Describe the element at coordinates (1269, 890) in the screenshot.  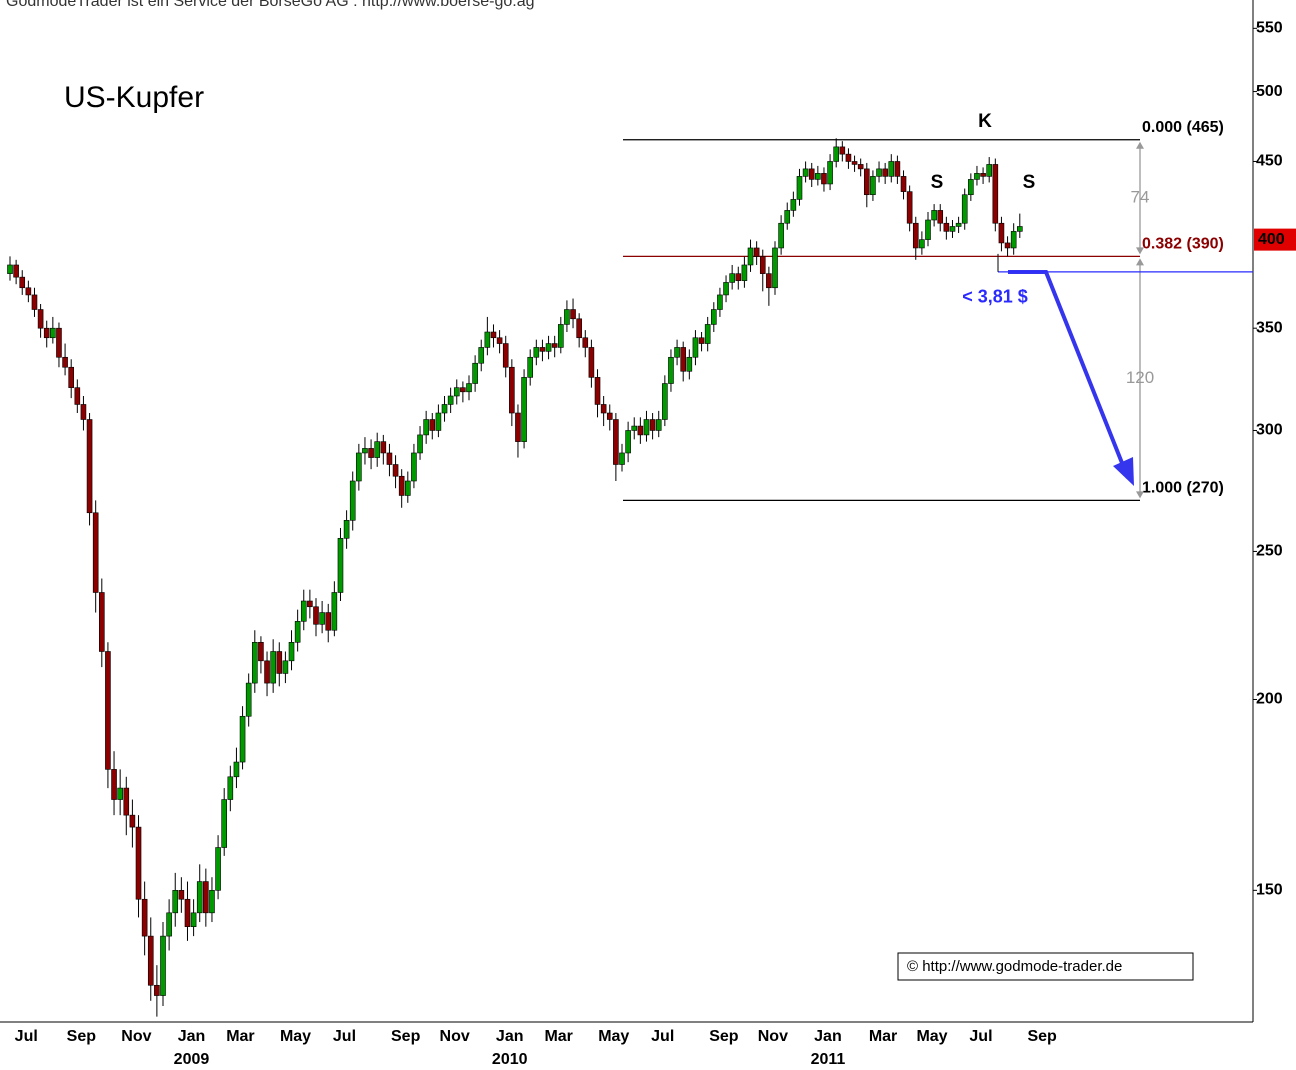
I see `y-tick-label: 150` at that location.